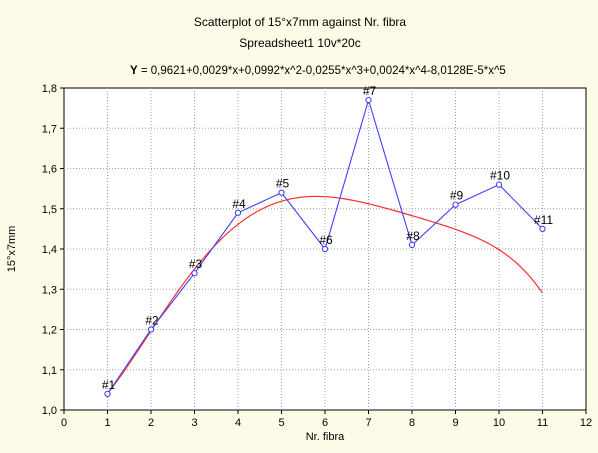 The image size is (598, 453). Describe the element at coordinates (49, 170) in the screenshot. I see `y-tick-label: 1,6` at that location.